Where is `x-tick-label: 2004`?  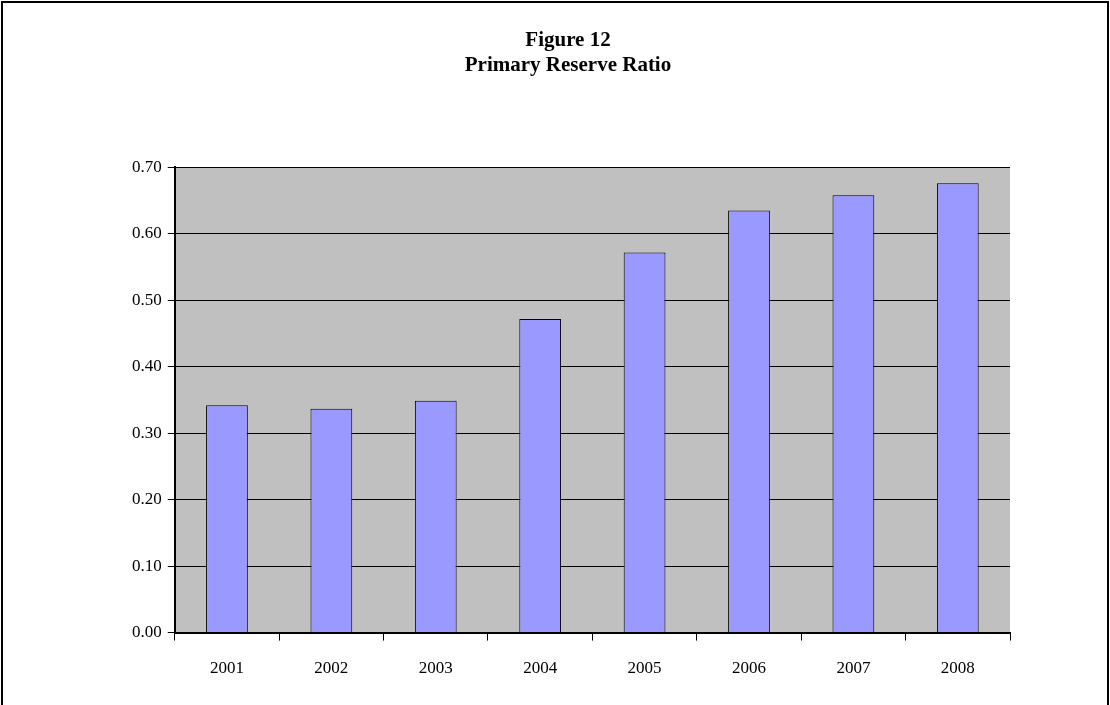 x-tick-label: 2004 is located at coordinates (540, 668).